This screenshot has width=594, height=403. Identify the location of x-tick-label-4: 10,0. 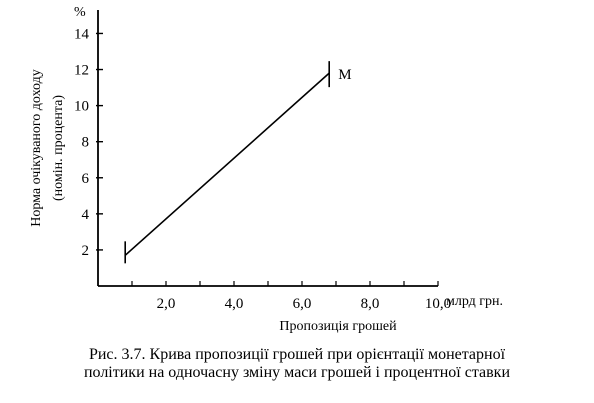
(438, 304).